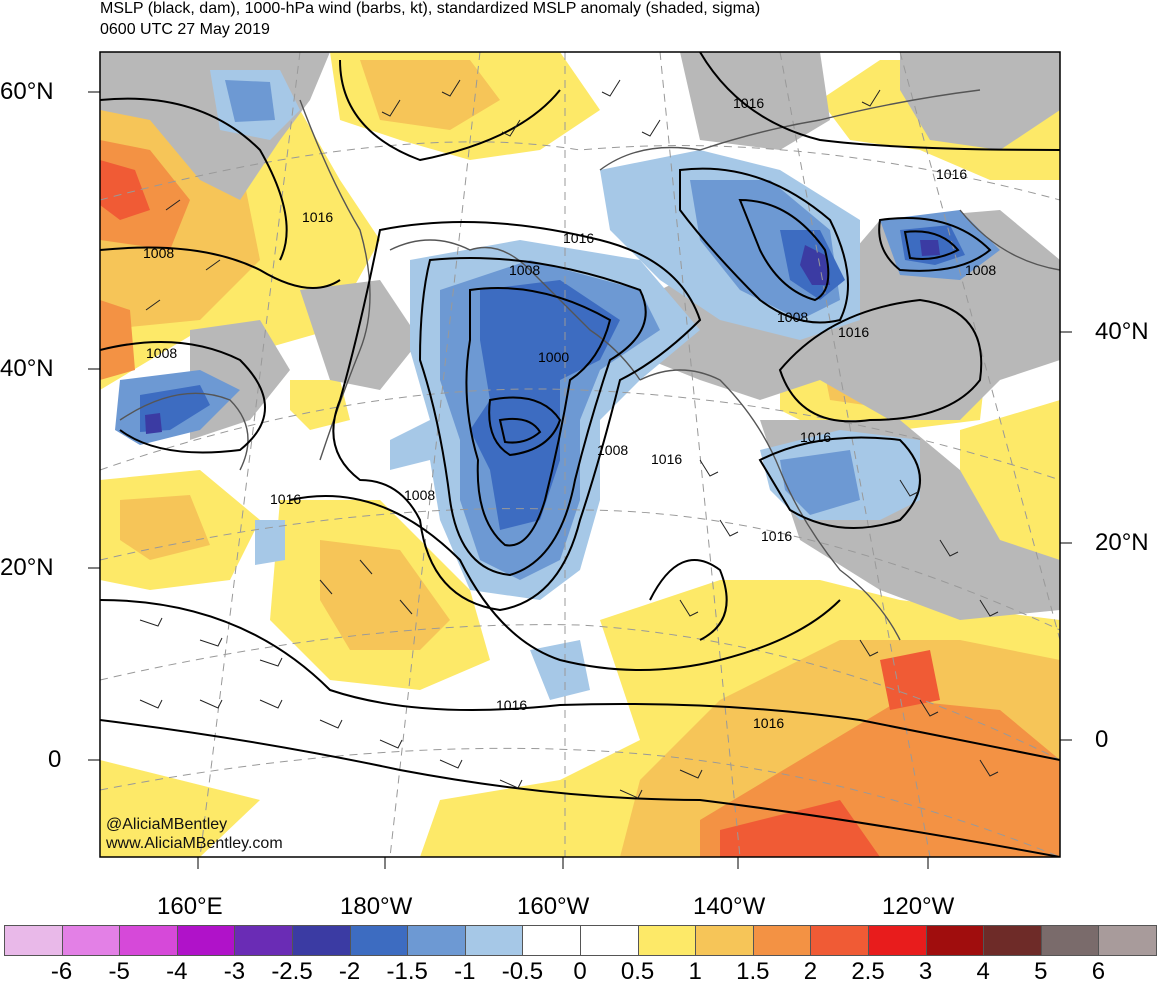  I want to click on colorbar-label: 0, so click(580, 971).